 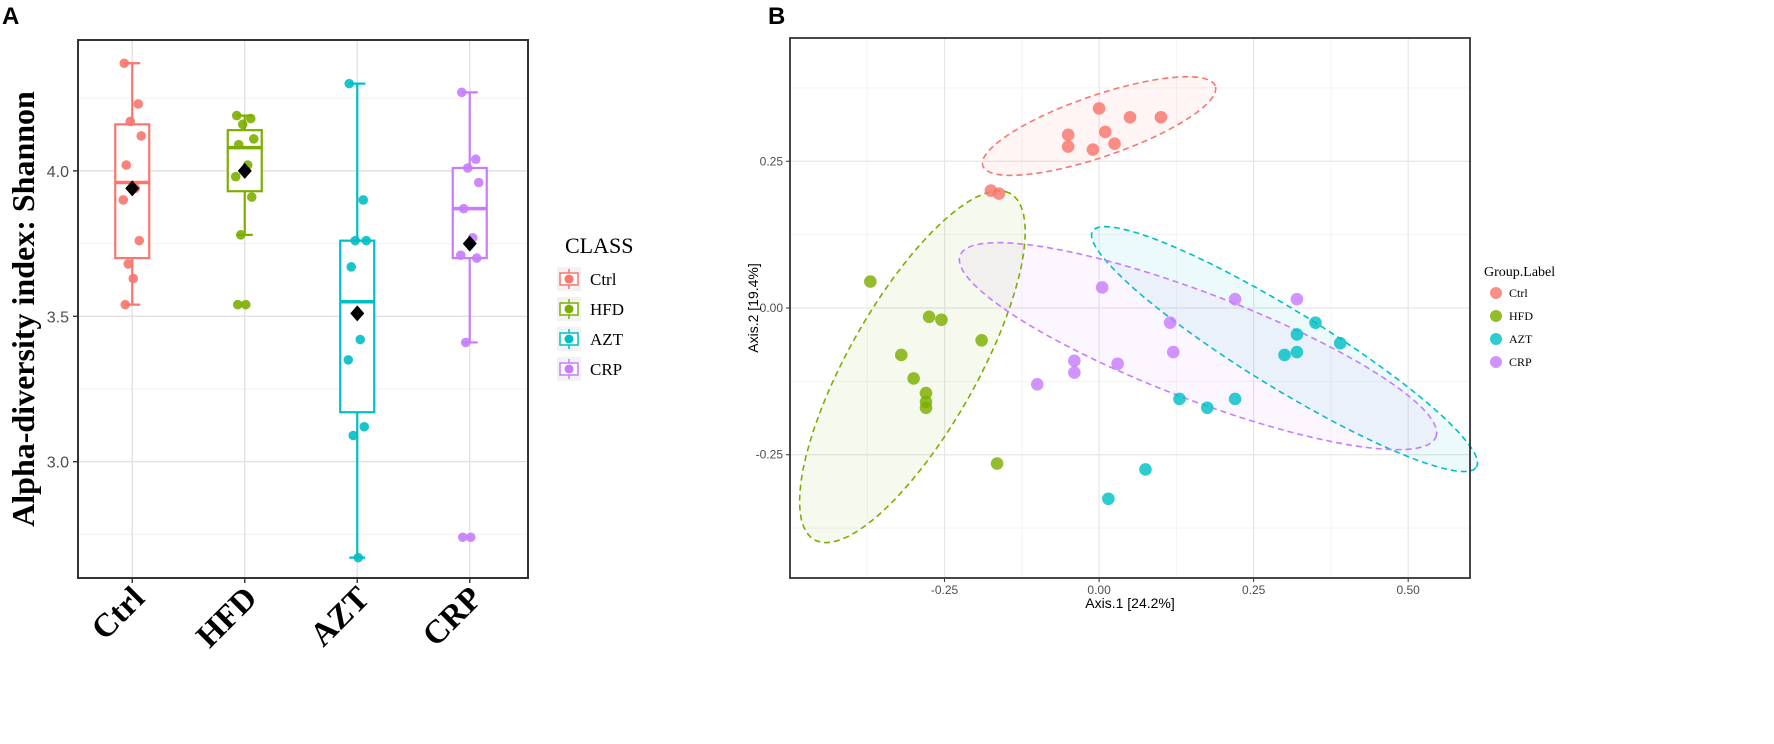 I want to click on panel-a-y-axis-label: Alpha-diversity index: Shannon, so click(x=23, y=309).